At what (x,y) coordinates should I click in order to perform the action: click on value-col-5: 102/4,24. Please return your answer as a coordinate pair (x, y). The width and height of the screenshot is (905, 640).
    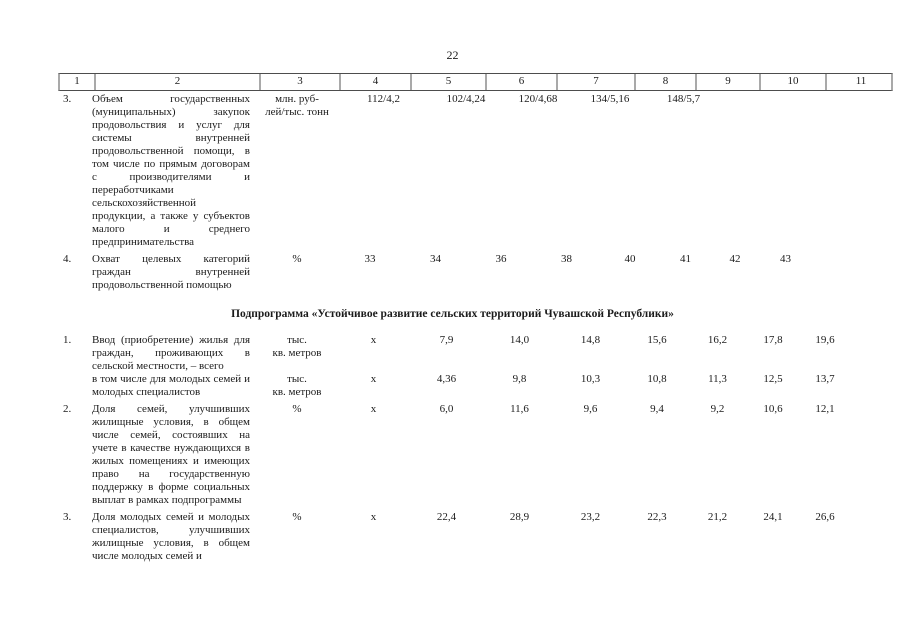
    Looking at the image, I should click on (466, 99).